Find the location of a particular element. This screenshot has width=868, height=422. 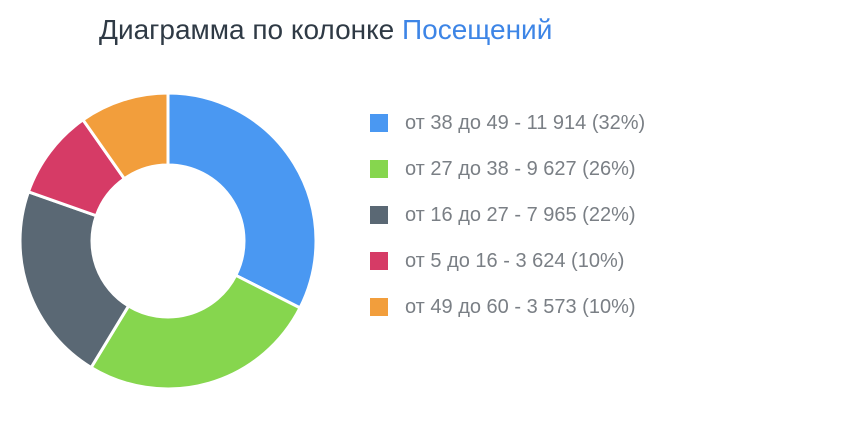

chart-title-prefix: Диаграмма по колонке is located at coordinates (247, 29).